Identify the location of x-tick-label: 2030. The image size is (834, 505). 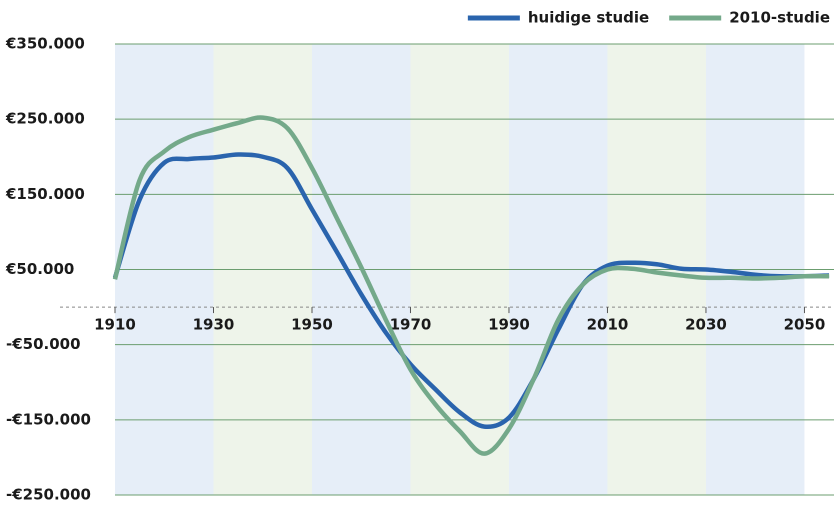
(706, 325).